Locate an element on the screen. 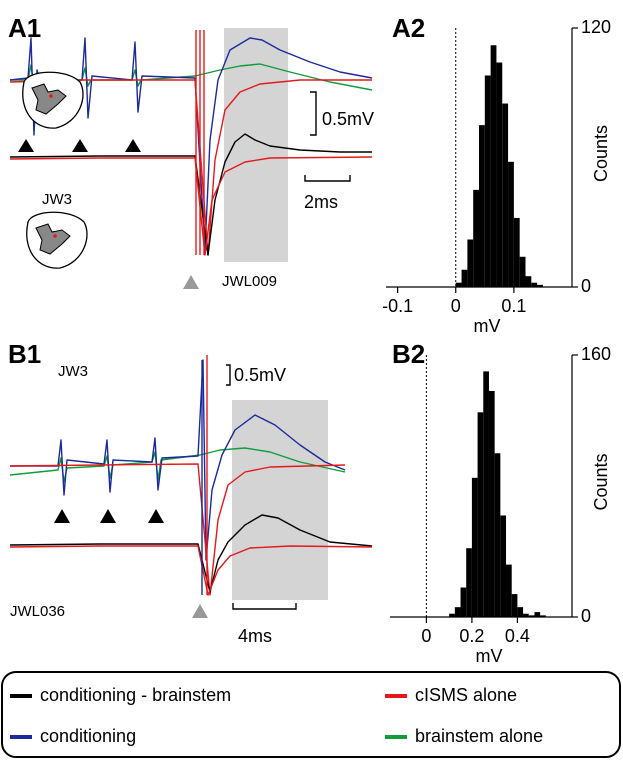 This screenshot has width=623, height=760. legend-box is located at coordinates (311, 714).